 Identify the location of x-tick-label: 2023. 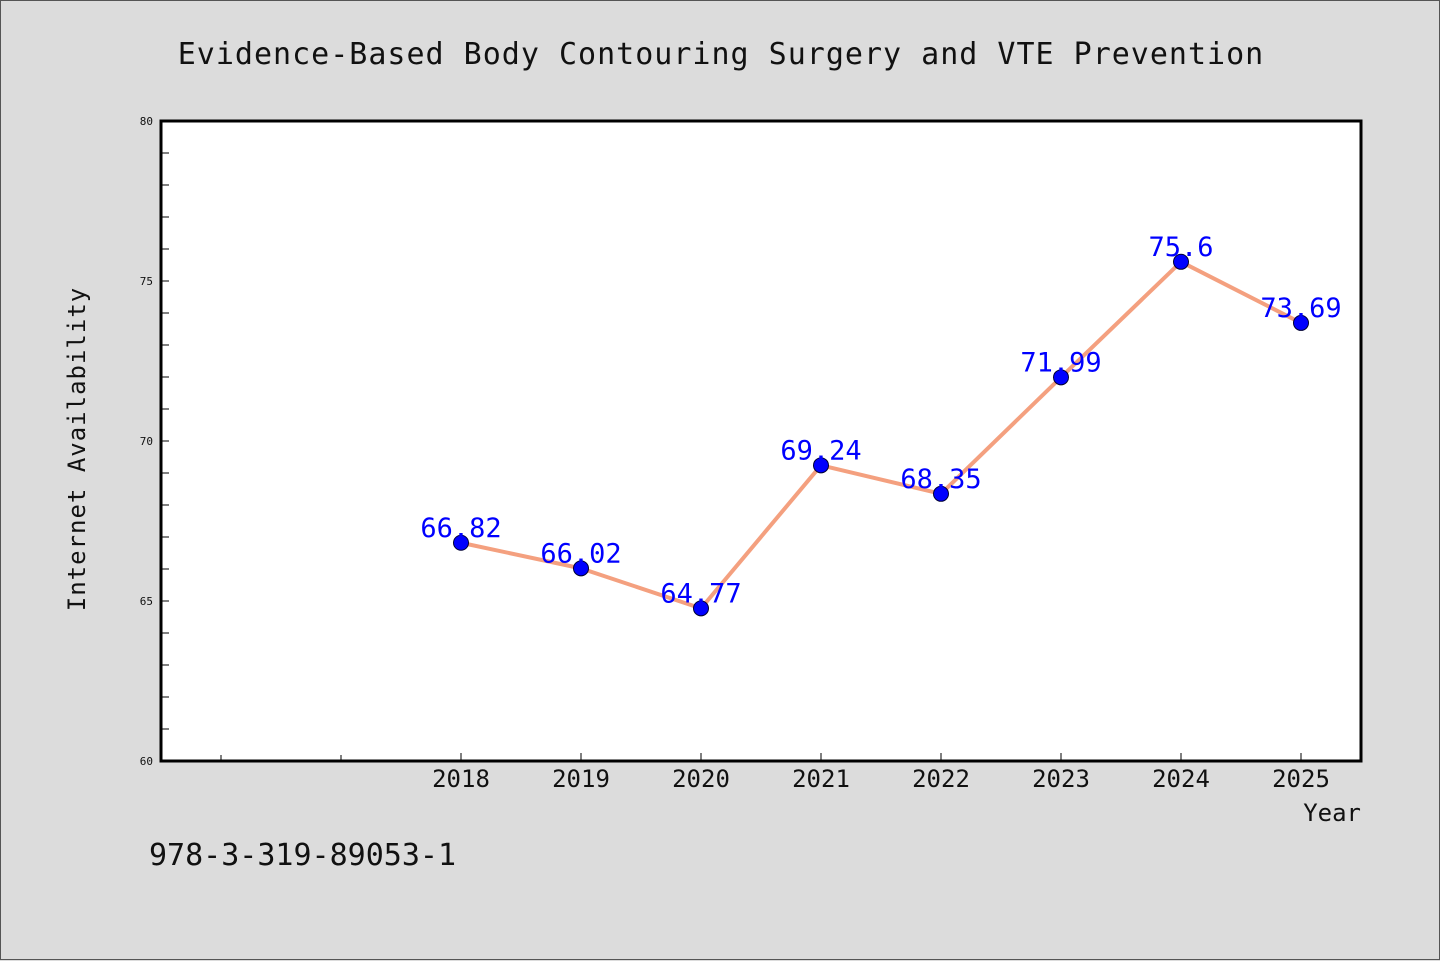
(1061, 779).